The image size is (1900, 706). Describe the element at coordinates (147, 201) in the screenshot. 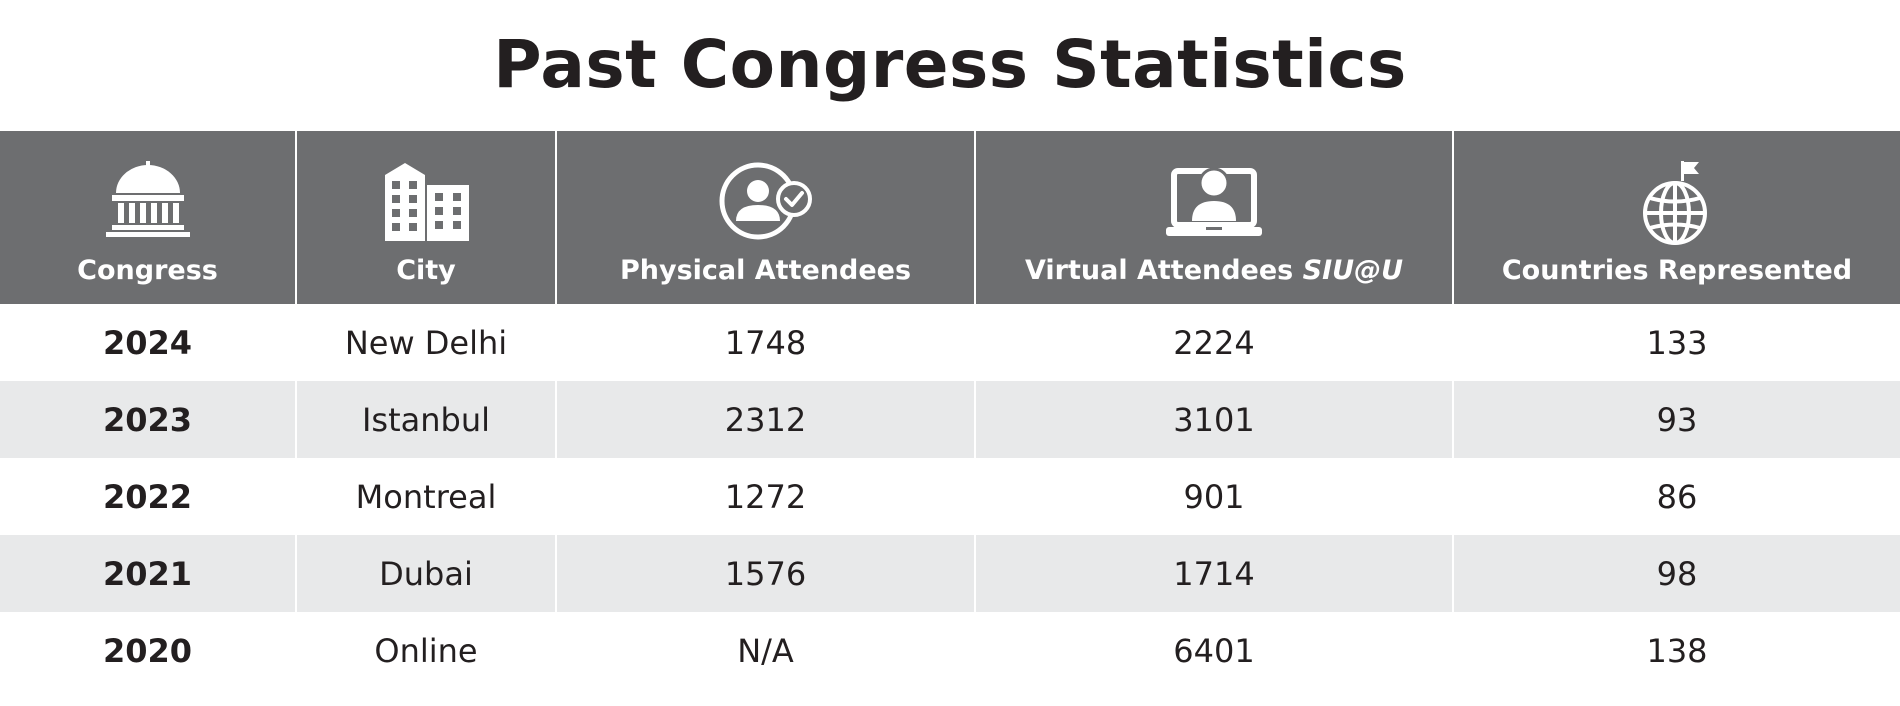

I see `capitol-building-icon` at that location.